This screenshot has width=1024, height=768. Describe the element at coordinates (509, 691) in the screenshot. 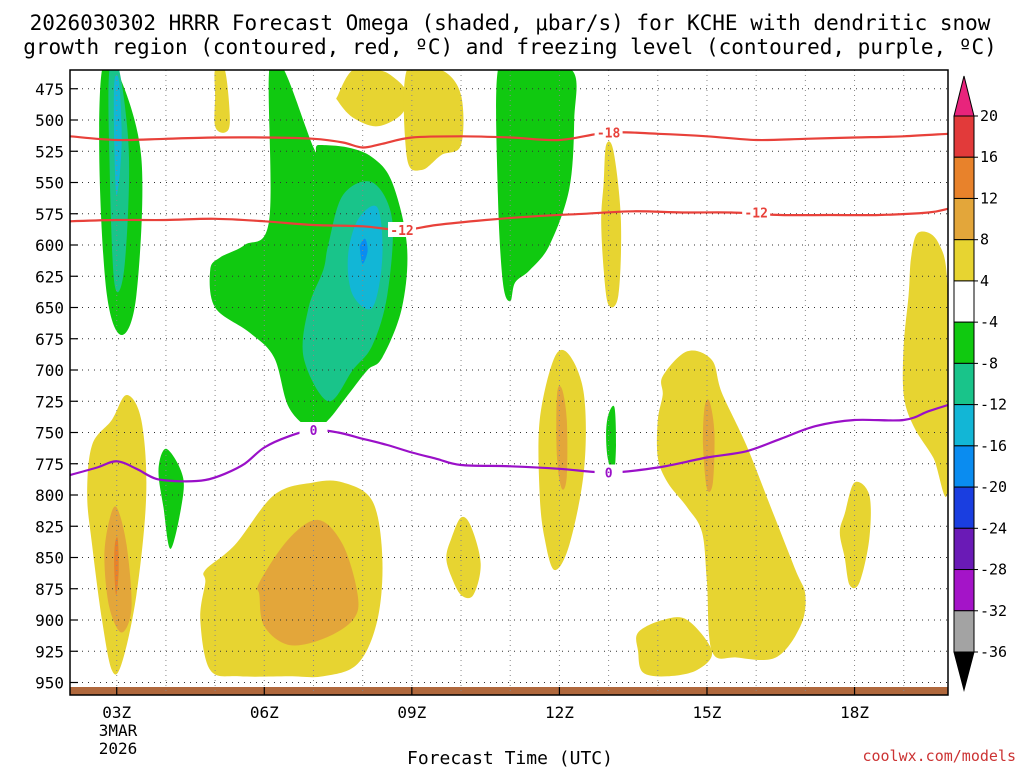

I see `terrain-strip` at that location.